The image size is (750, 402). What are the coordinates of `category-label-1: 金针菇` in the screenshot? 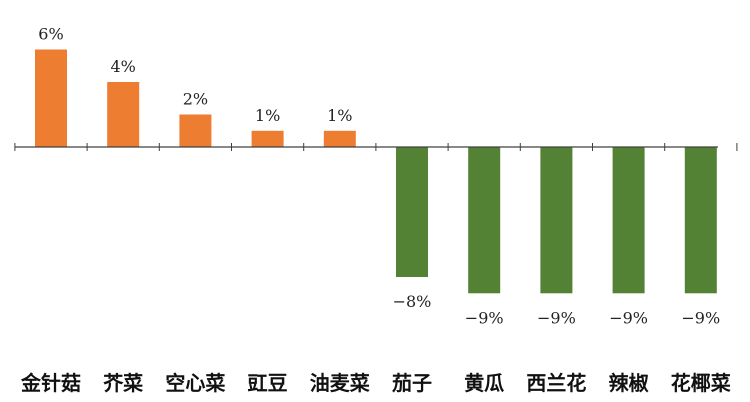 It's located at (50, 383).